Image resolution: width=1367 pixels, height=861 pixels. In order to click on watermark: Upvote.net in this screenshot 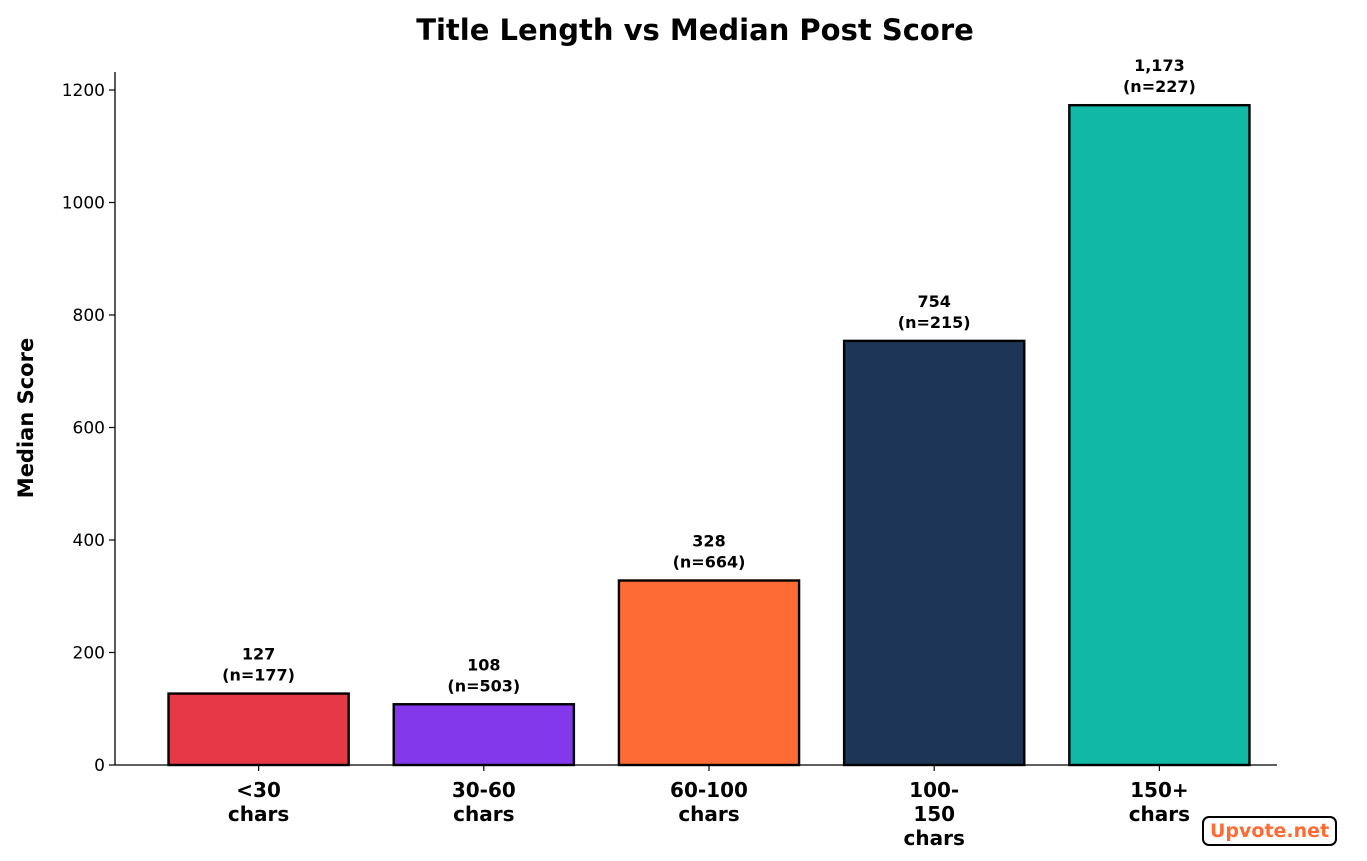, I will do `click(1270, 831)`.